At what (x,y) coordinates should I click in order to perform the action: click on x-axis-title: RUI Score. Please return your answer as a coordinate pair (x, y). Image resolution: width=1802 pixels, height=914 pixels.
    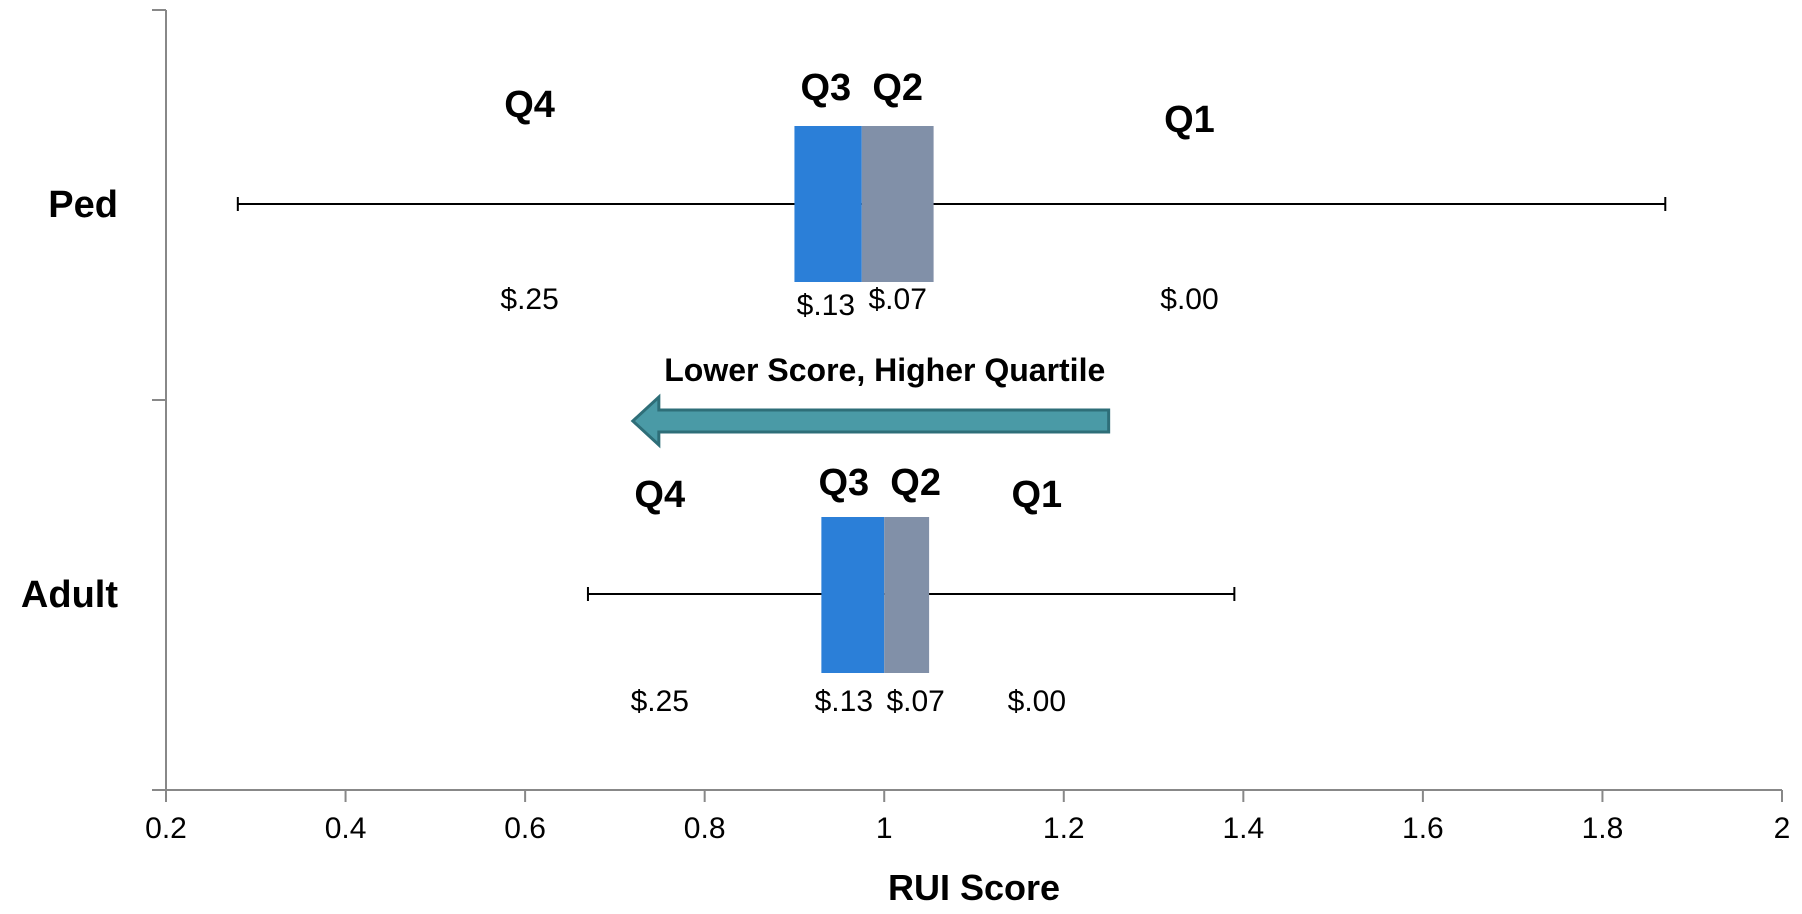
    Looking at the image, I should click on (974, 887).